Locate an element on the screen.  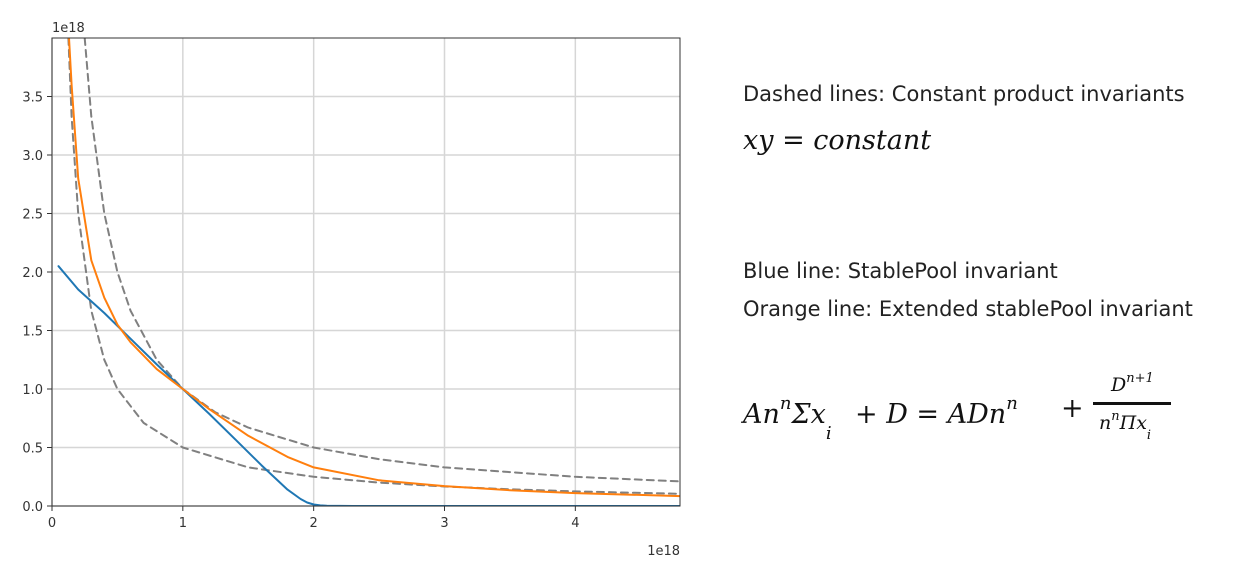
x-tick-label: 1 is located at coordinates (183, 523).